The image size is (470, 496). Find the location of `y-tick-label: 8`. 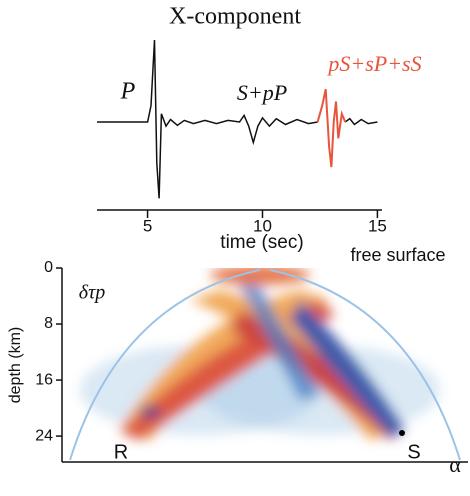

y-tick-label: 8 is located at coordinates (48, 323).